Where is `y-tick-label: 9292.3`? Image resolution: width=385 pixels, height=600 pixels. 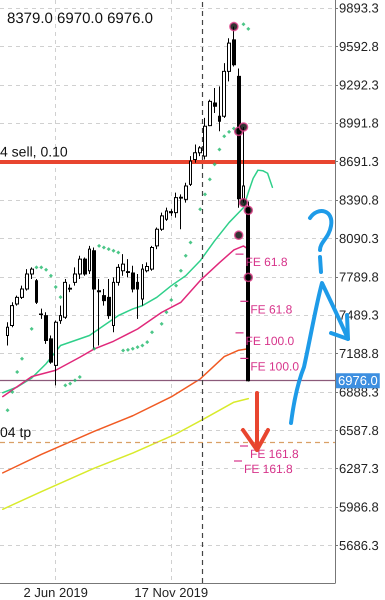
y-tick-label: 9292.3 is located at coordinates (359, 84).